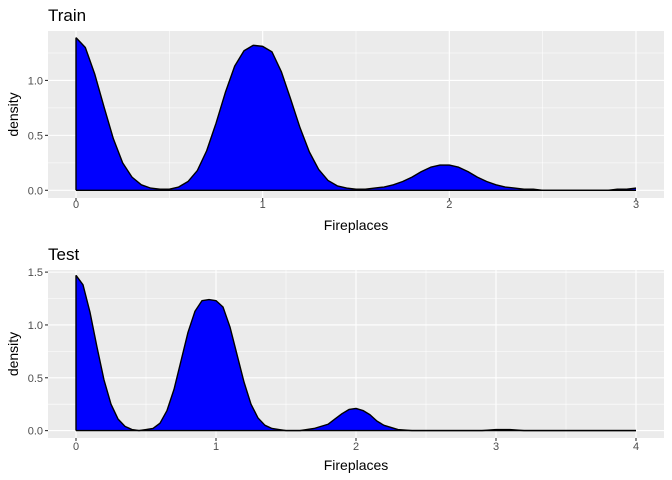 The height and width of the screenshot is (480, 672). What do you see at coordinates (636, 447) in the screenshot?
I see `x-tick-label: 4` at bounding box center [636, 447].